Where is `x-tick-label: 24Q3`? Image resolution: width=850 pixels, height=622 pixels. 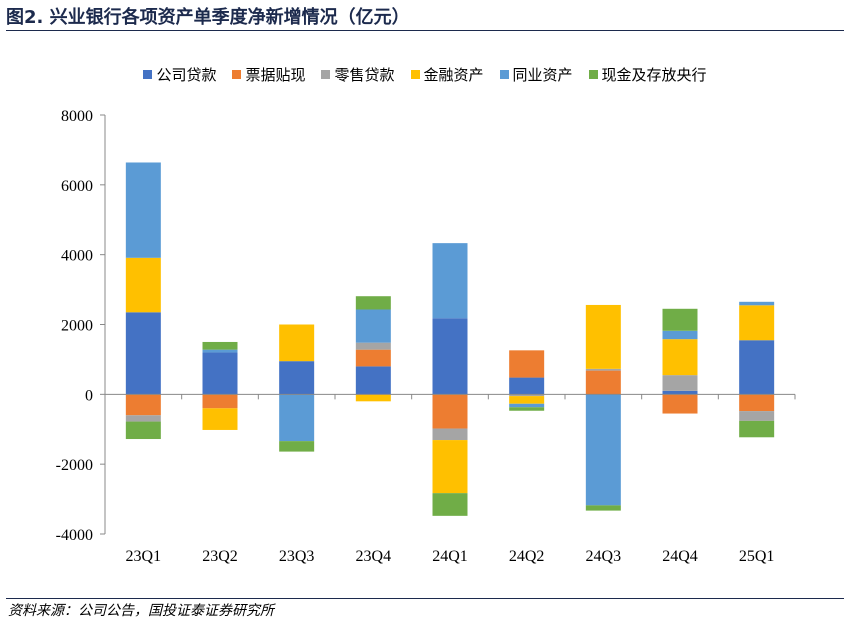
x-tick-label: 24Q3 is located at coordinates (604, 556).